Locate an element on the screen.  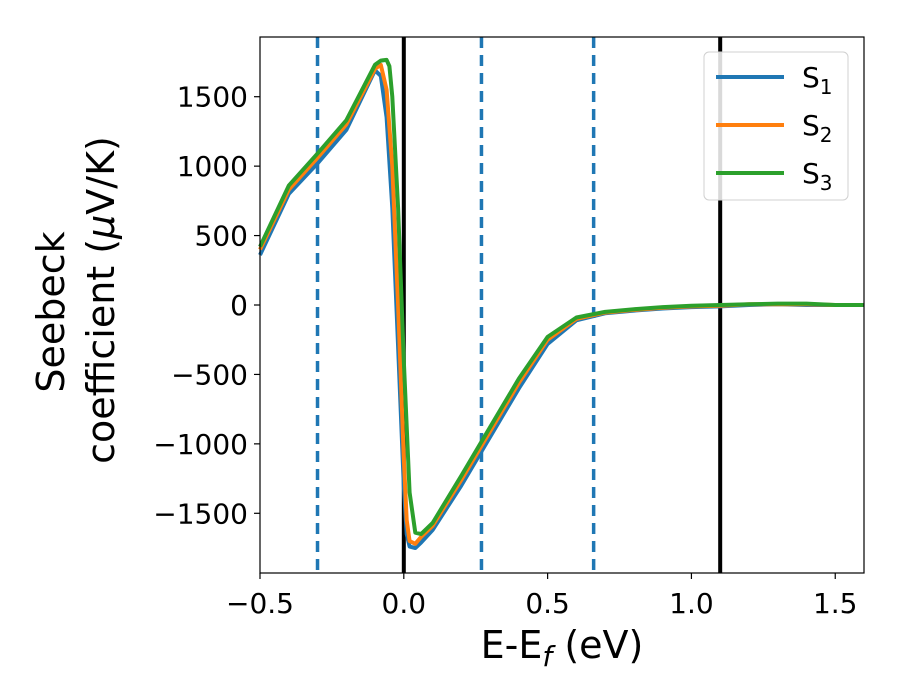
x-tick-label-0: −0.5 is located at coordinates (260, 603).